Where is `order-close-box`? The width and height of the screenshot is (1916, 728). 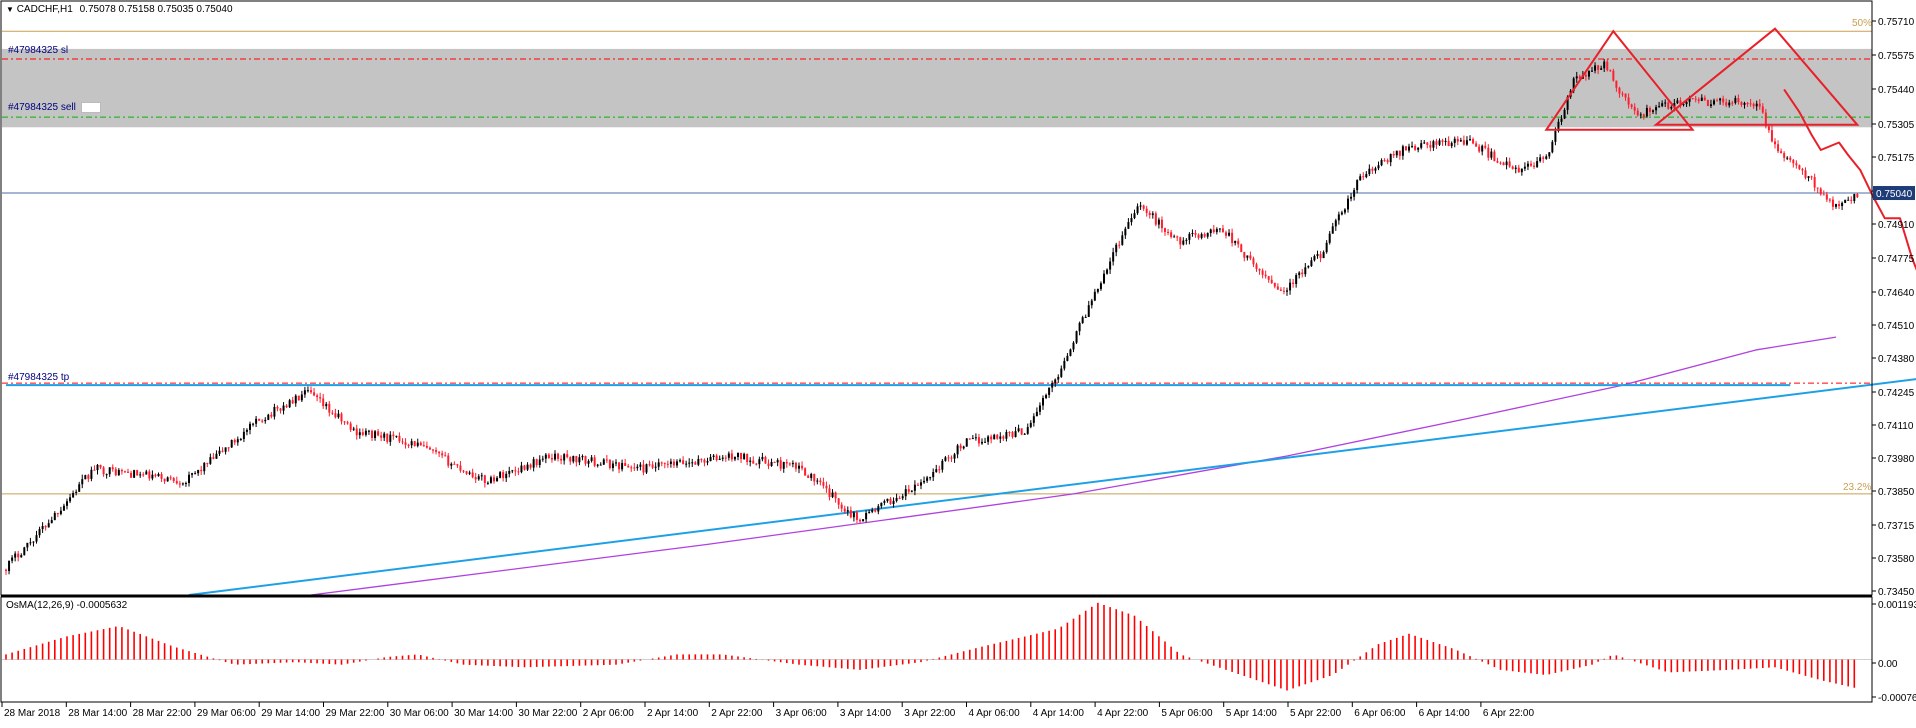 order-close-box is located at coordinates (90, 107).